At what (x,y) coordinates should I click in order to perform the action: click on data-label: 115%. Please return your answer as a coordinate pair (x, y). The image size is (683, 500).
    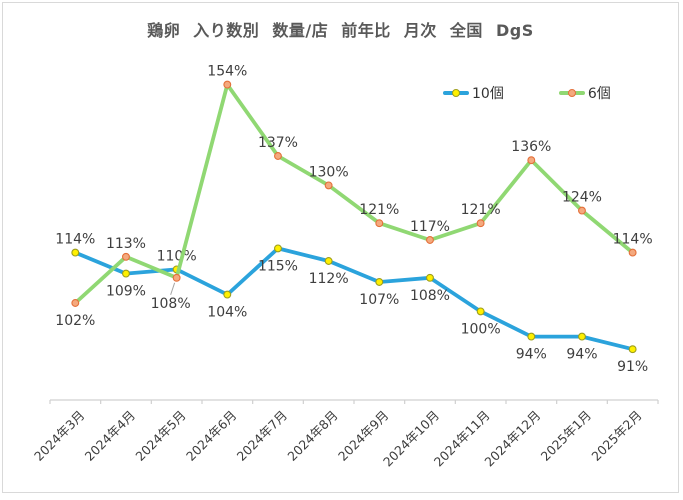
    Looking at the image, I should click on (278, 266).